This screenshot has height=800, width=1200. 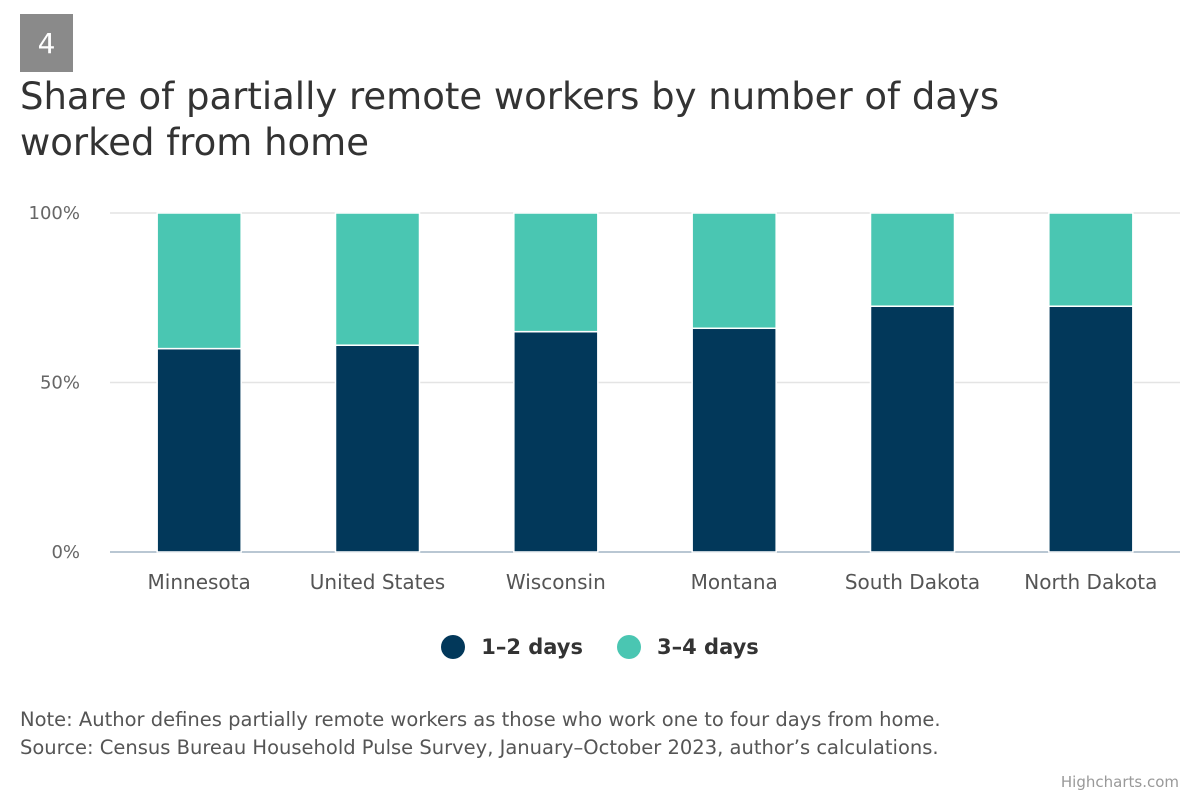 I want to click on x-category-label: South Dakota, so click(x=912, y=582).